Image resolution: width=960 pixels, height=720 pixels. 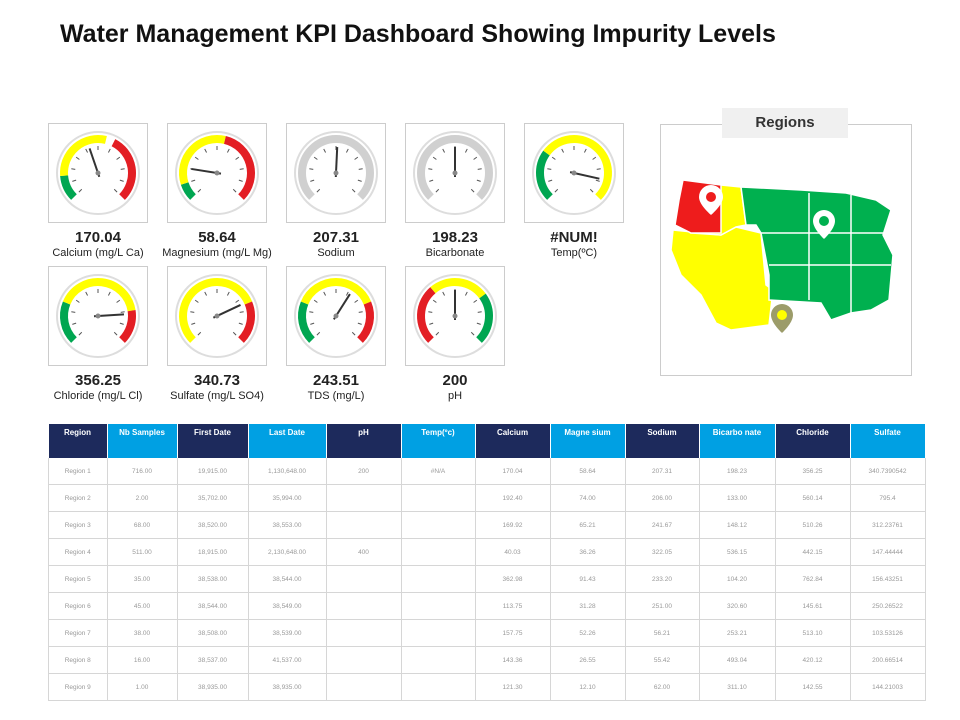 What do you see at coordinates (217, 237) in the screenshot?
I see `gauge-value: 58.64` at bounding box center [217, 237].